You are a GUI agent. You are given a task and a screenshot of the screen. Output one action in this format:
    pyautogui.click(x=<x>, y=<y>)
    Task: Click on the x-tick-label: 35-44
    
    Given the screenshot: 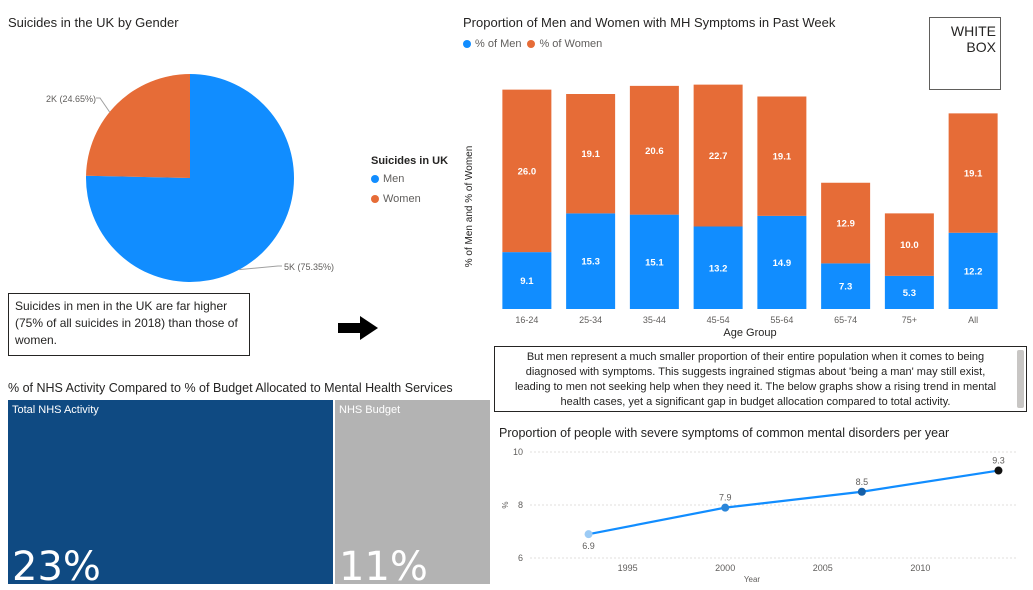 What is the action you would take?
    pyautogui.click(x=654, y=320)
    